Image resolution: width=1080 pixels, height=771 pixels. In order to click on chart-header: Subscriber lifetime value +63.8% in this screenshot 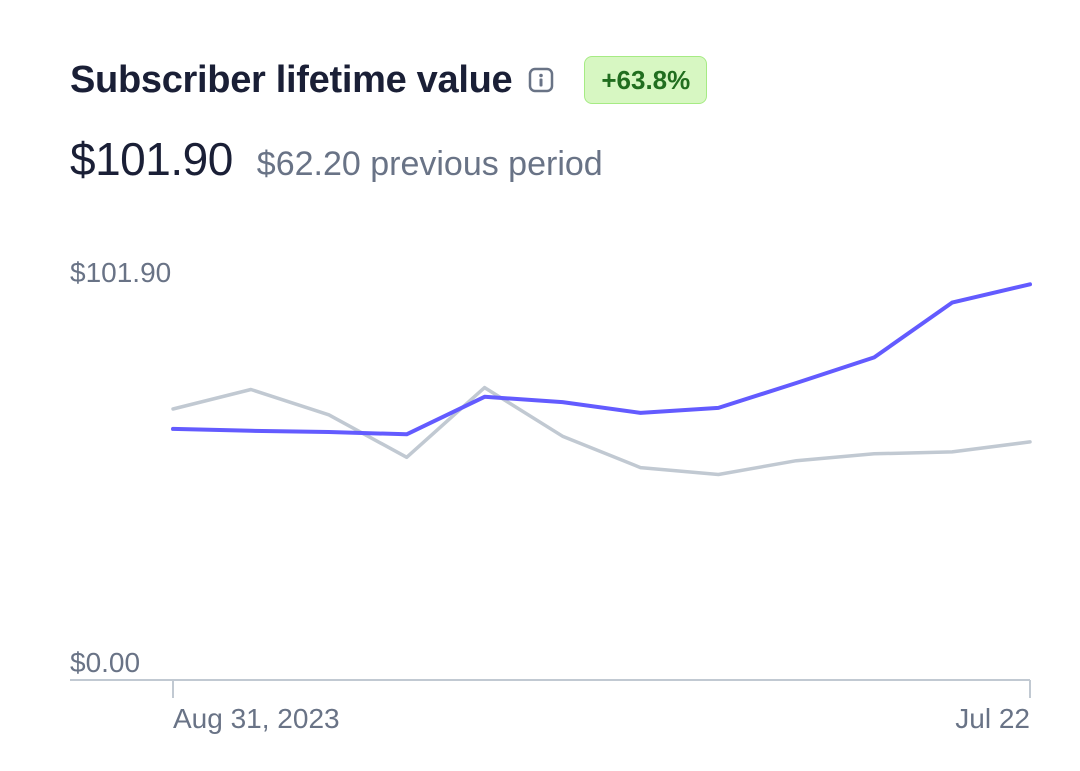, I will do `click(389, 80)`.